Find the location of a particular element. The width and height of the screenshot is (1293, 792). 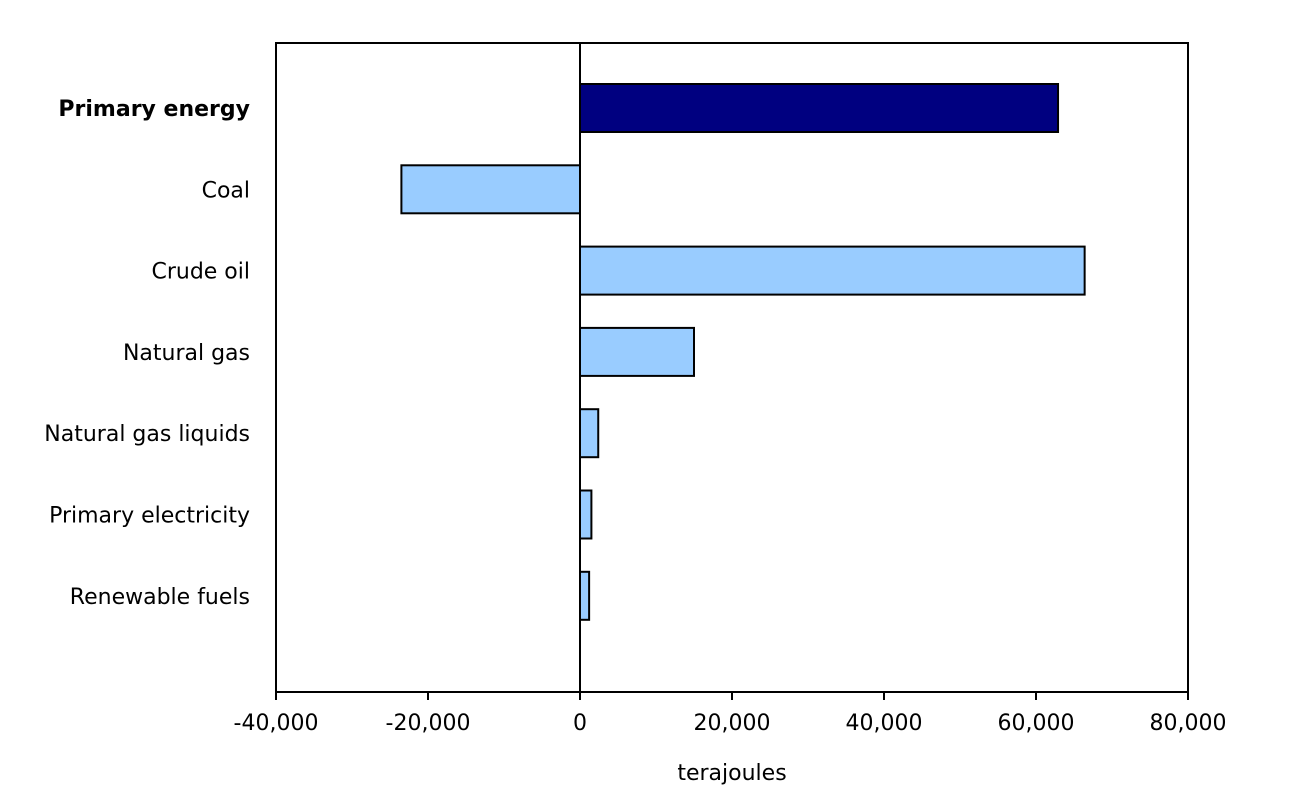

x-tick-label: 60,000 is located at coordinates (1036, 723).